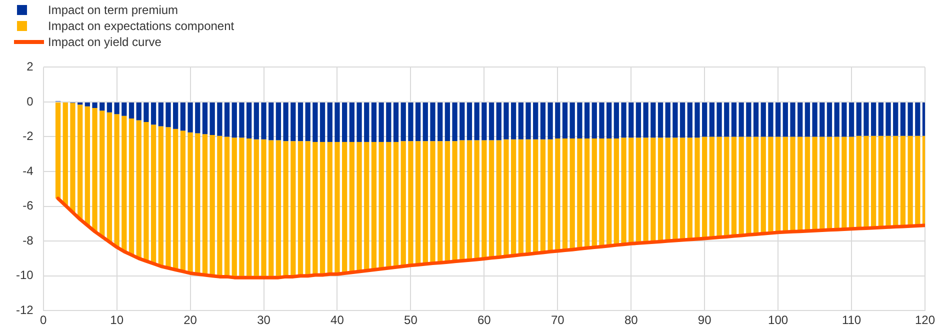 The image size is (945, 333). What do you see at coordinates (337, 320) in the screenshot?
I see `x-tick-label: 40` at bounding box center [337, 320].